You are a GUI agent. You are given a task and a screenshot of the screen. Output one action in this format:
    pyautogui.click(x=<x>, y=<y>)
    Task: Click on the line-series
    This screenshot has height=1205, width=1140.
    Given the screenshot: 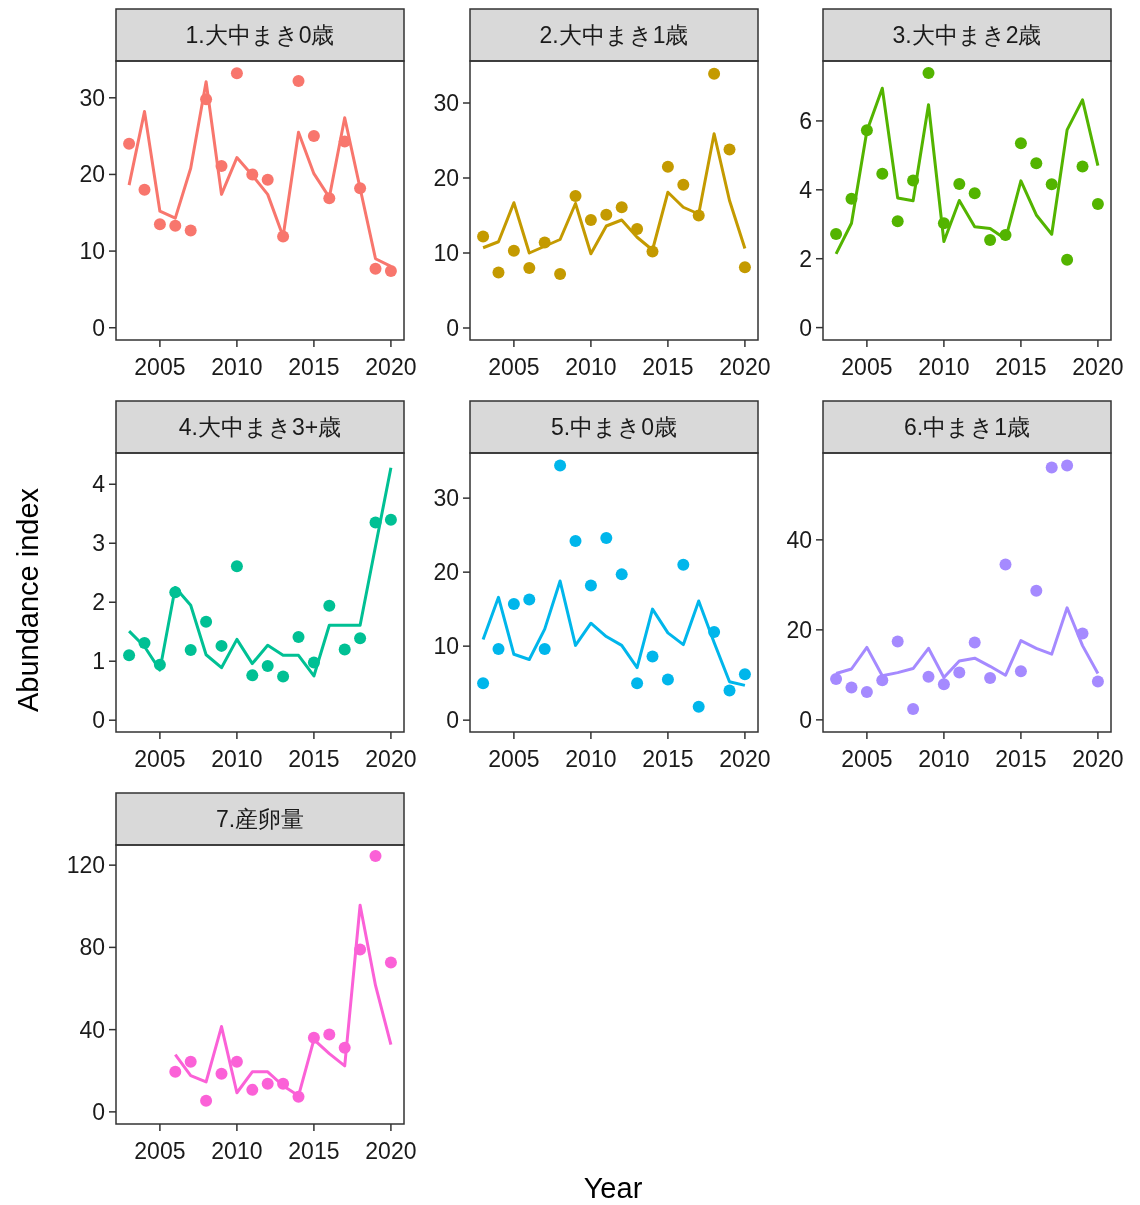 What is the action you would take?
    pyautogui.click(x=260, y=572)
    